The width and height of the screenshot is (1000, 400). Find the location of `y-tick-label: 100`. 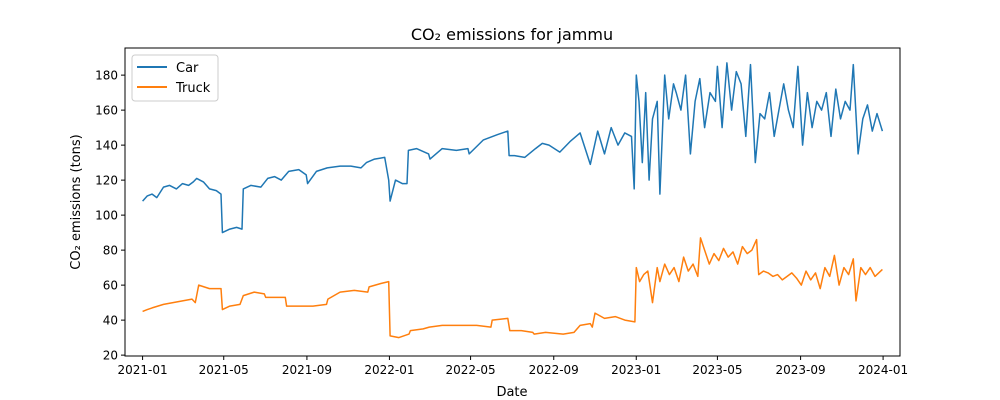

y-tick-label: 100 is located at coordinates (106, 216).